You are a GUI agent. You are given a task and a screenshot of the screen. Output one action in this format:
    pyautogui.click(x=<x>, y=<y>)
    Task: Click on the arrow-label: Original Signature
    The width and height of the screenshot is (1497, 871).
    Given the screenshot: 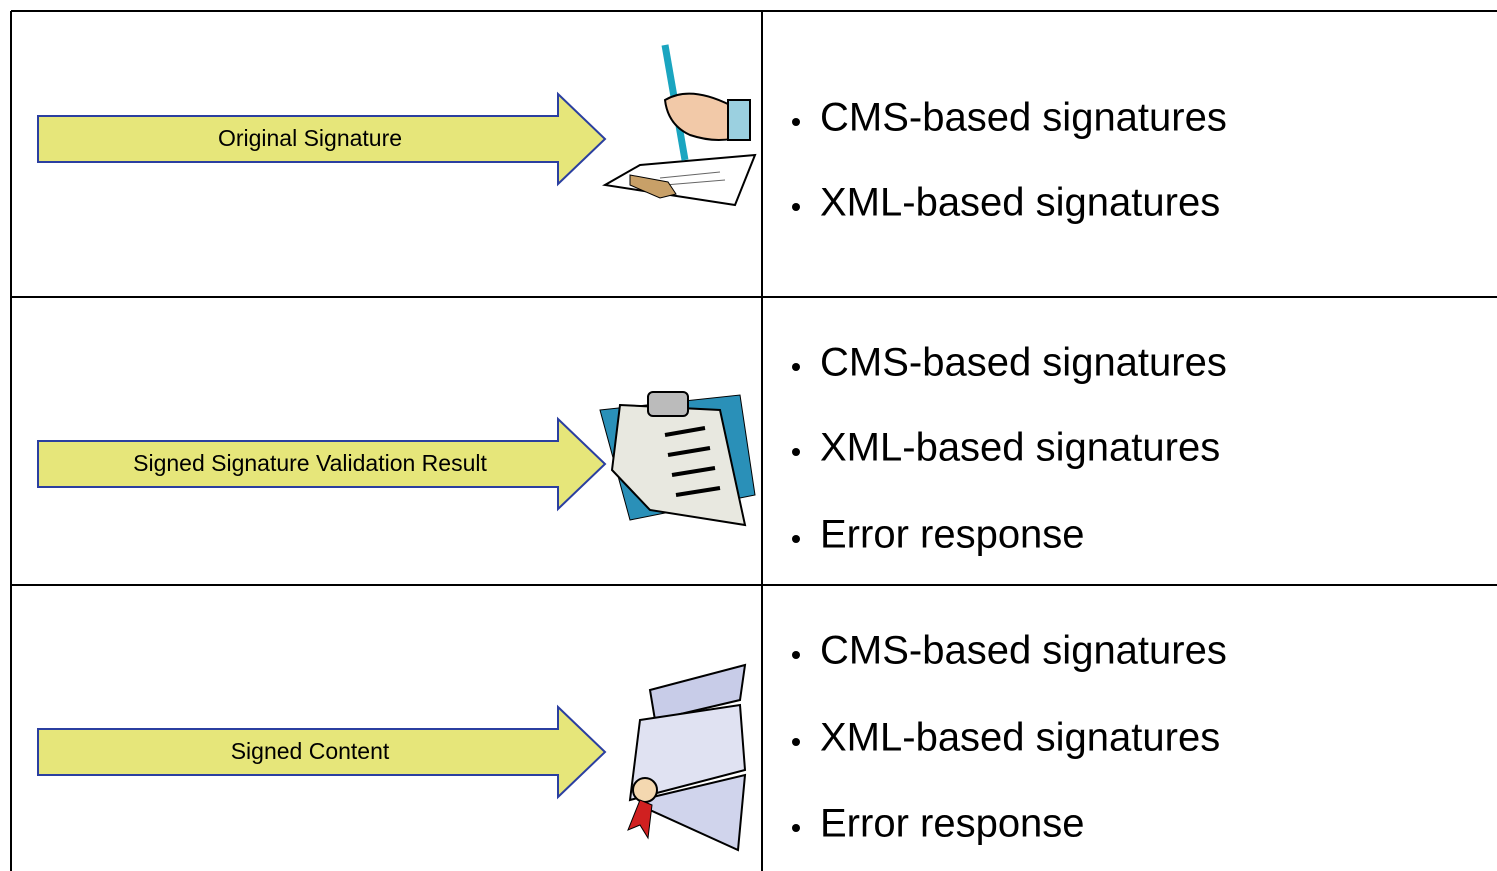 What is the action you would take?
    pyautogui.click(x=310, y=138)
    